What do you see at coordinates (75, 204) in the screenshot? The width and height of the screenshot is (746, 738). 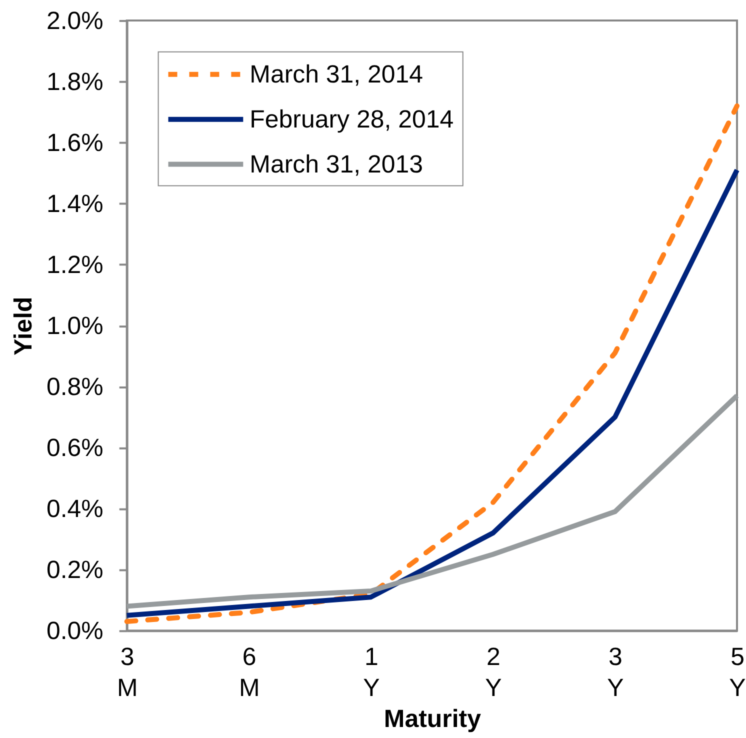 I see `y-tick-label: 1.4%` at bounding box center [75, 204].